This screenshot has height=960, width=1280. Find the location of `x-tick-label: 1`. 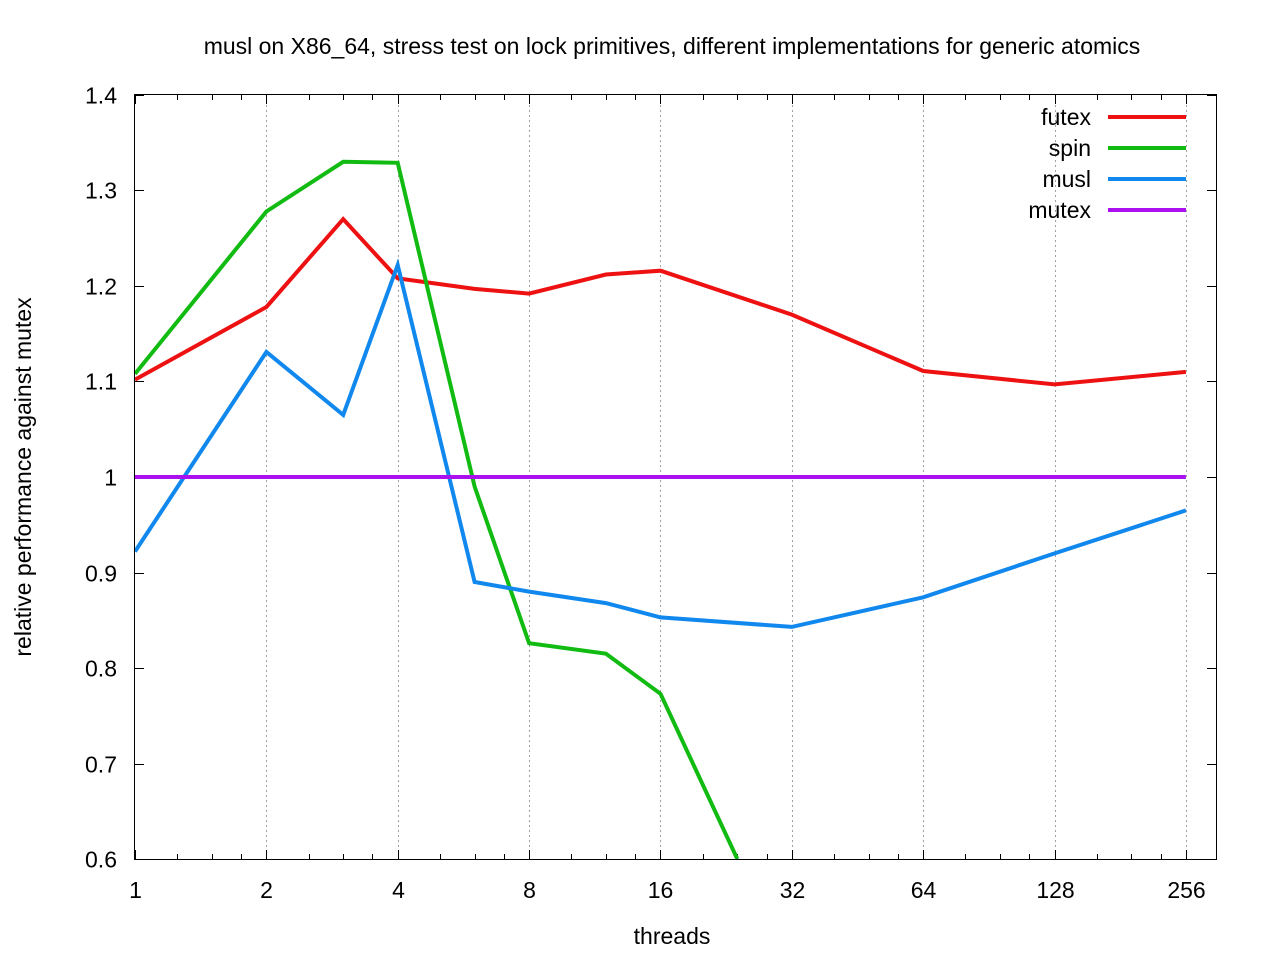

x-tick-label: 1 is located at coordinates (135, 890).